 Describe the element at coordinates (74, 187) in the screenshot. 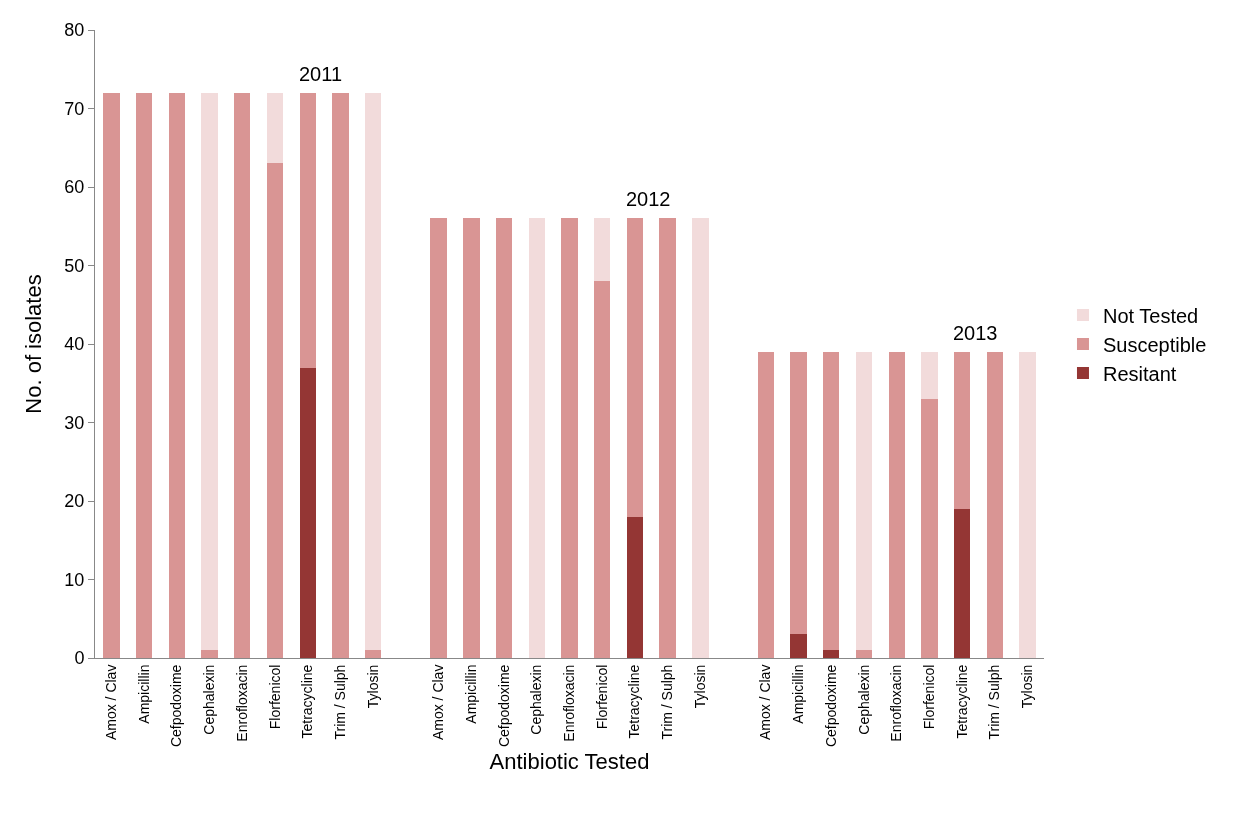

I see `y-tick-label: 60` at that location.